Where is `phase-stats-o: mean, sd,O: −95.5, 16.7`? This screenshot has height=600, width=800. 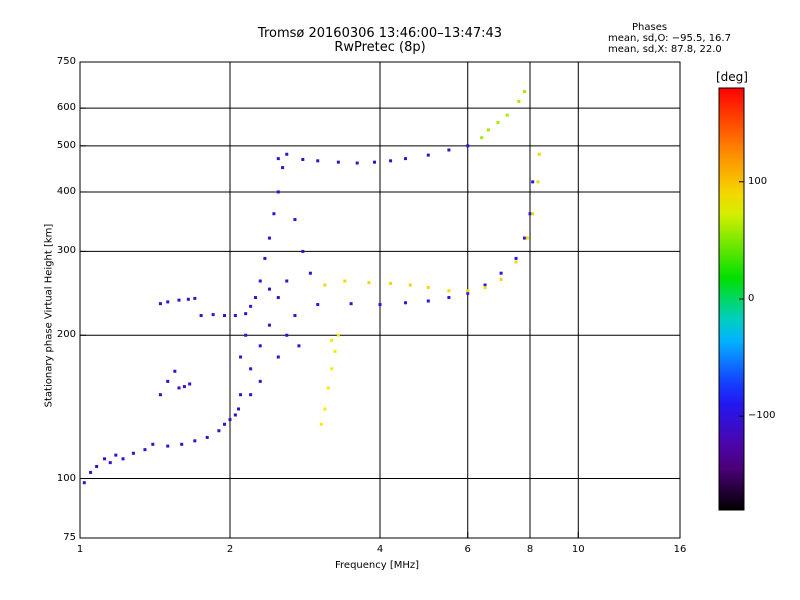 phase-stats-o: mean, sd,O: −95.5, 16.7 is located at coordinates (669, 38).